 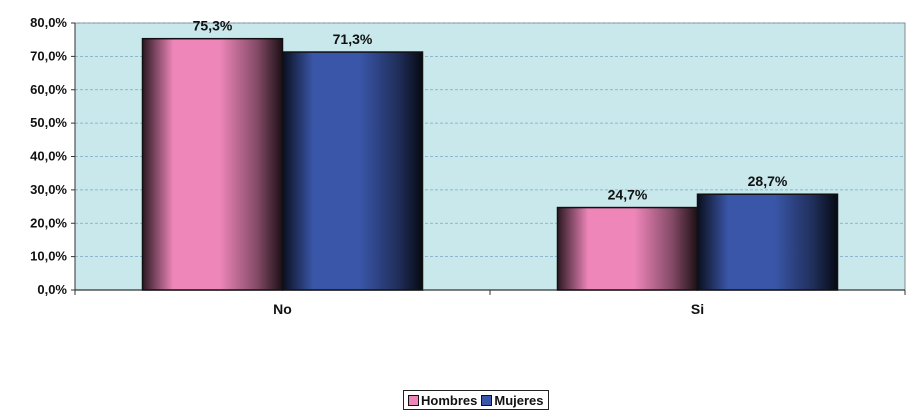 I want to click on y-tick-label: 60,0%, so click(x=48, y=89).